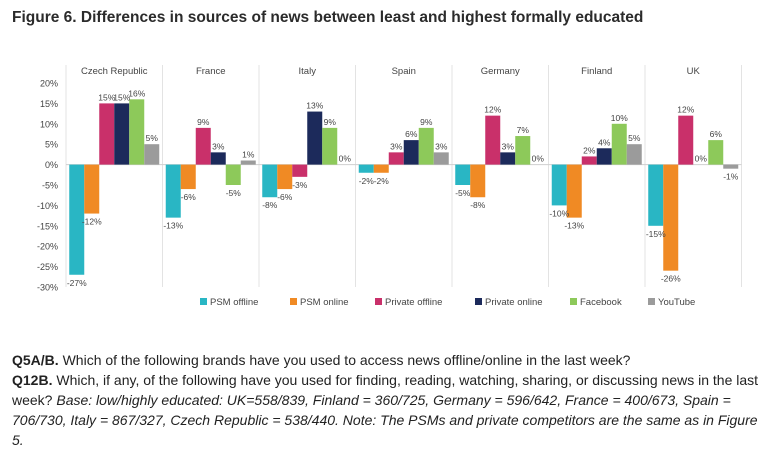 The width and height of the screenshot is (779, 469). I want to click on legend-label: Private offline, so click(413, 302).